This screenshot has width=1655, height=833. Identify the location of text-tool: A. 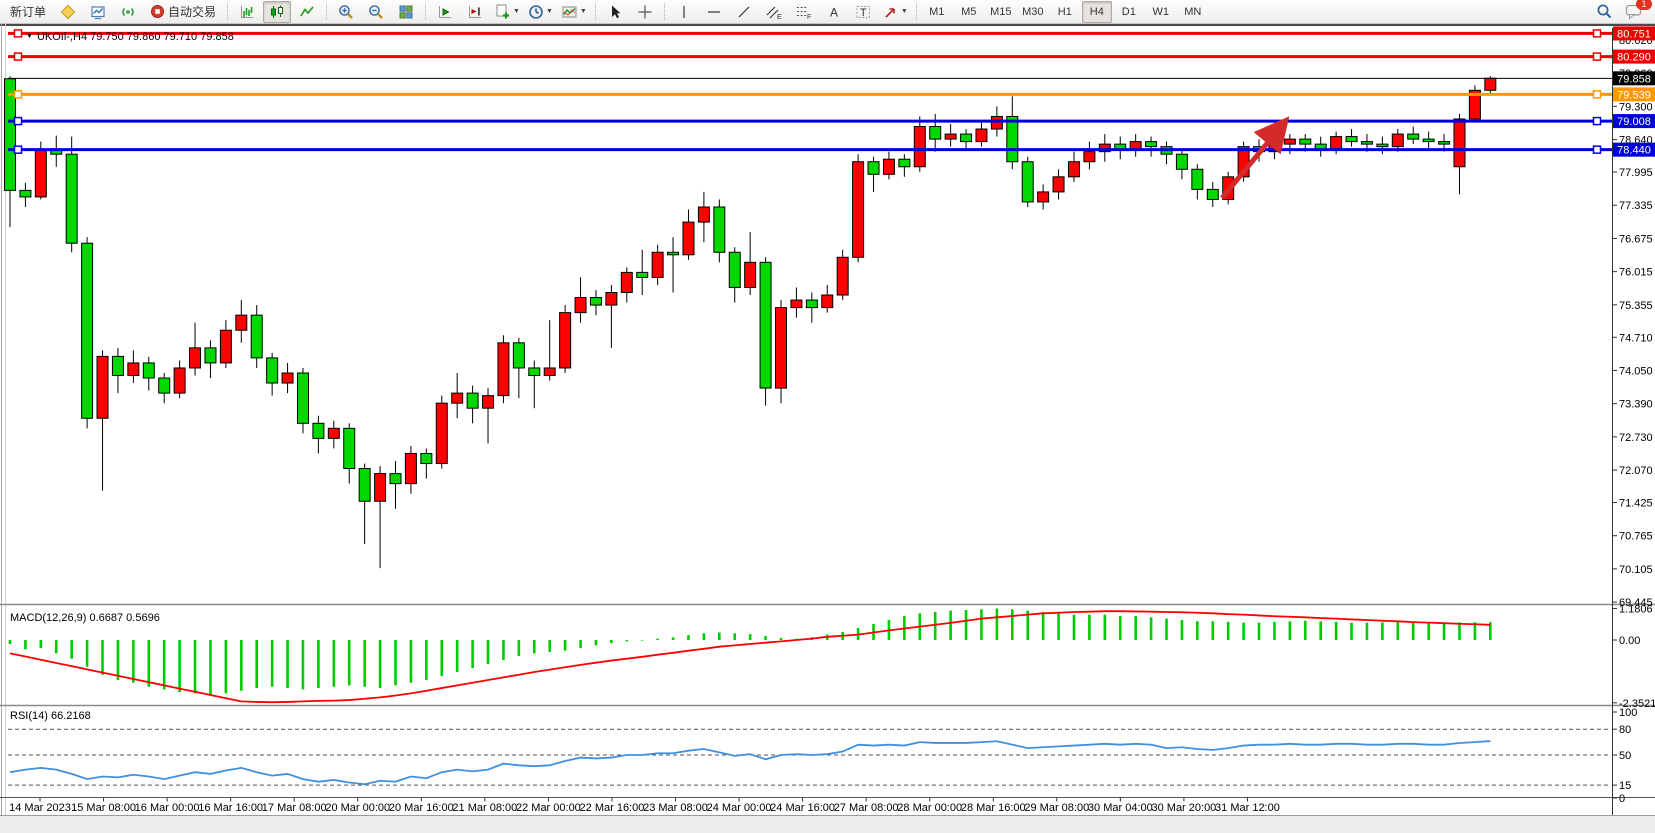
(834, 12).